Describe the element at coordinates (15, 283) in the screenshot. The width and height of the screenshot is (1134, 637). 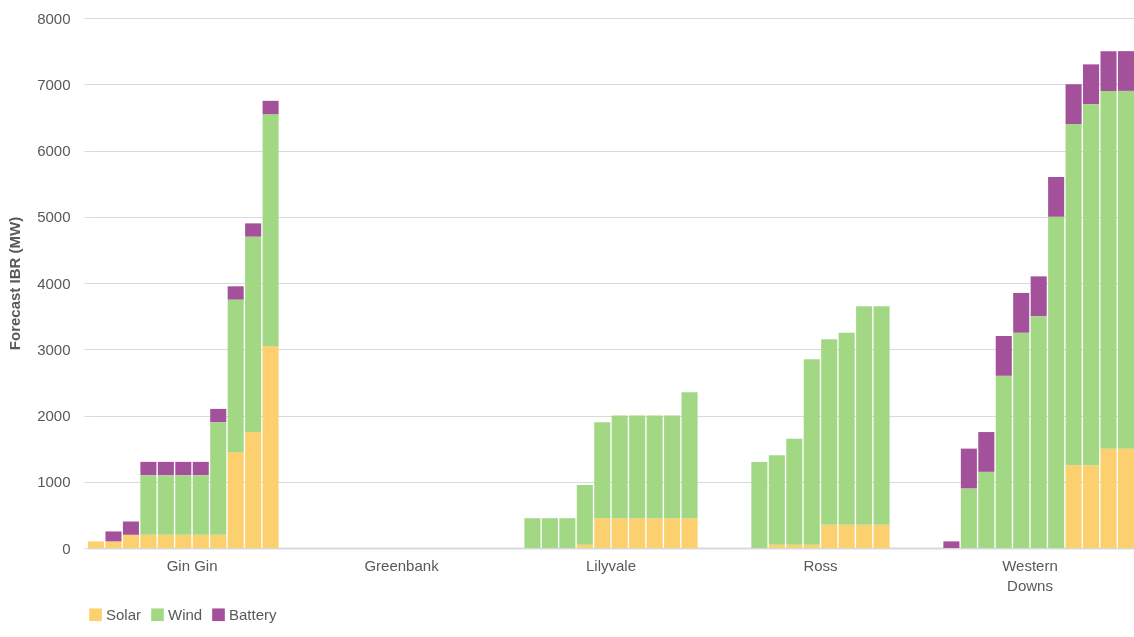
I see `y-axis-title: Forecast IBR (MW)` at that location.